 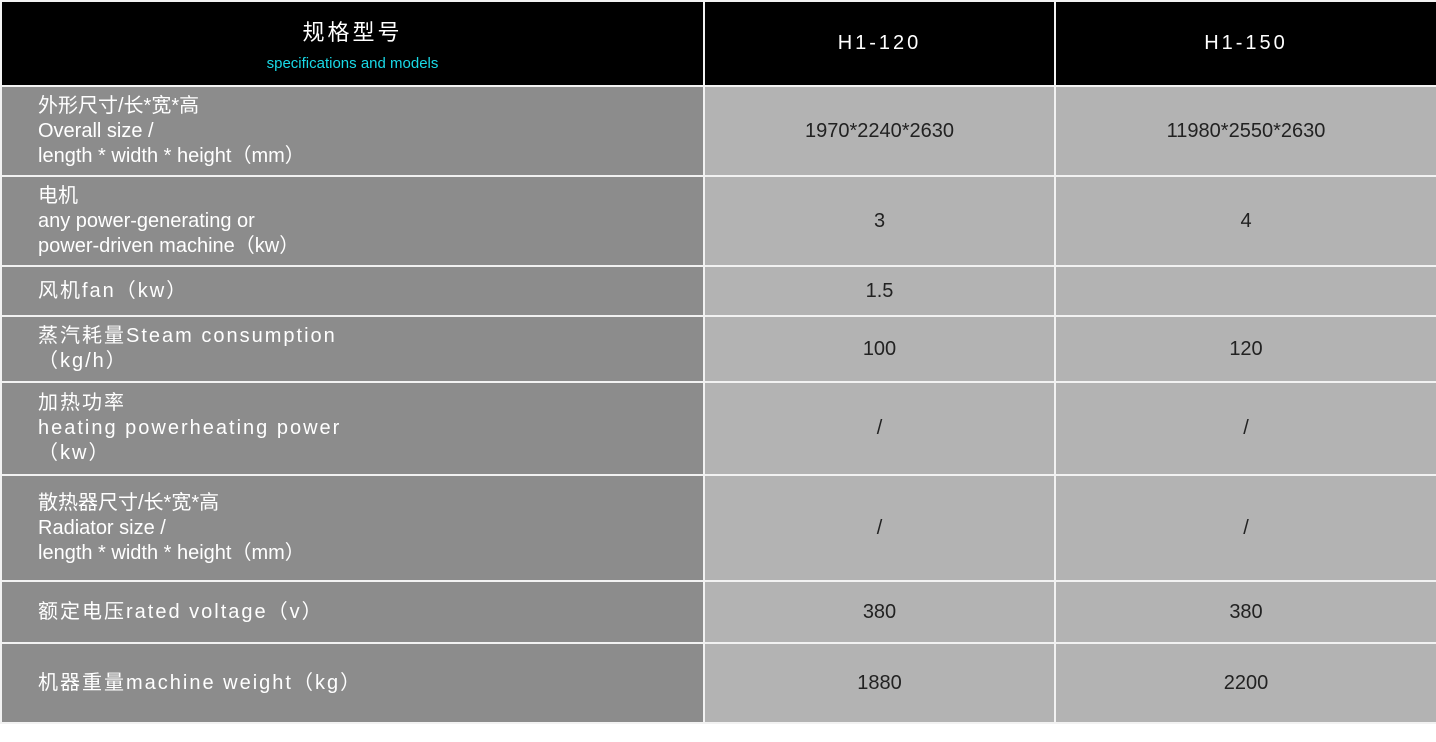 I want to click on row-label: 机器重量machine weight（kg）, so click(x=352, y=683).